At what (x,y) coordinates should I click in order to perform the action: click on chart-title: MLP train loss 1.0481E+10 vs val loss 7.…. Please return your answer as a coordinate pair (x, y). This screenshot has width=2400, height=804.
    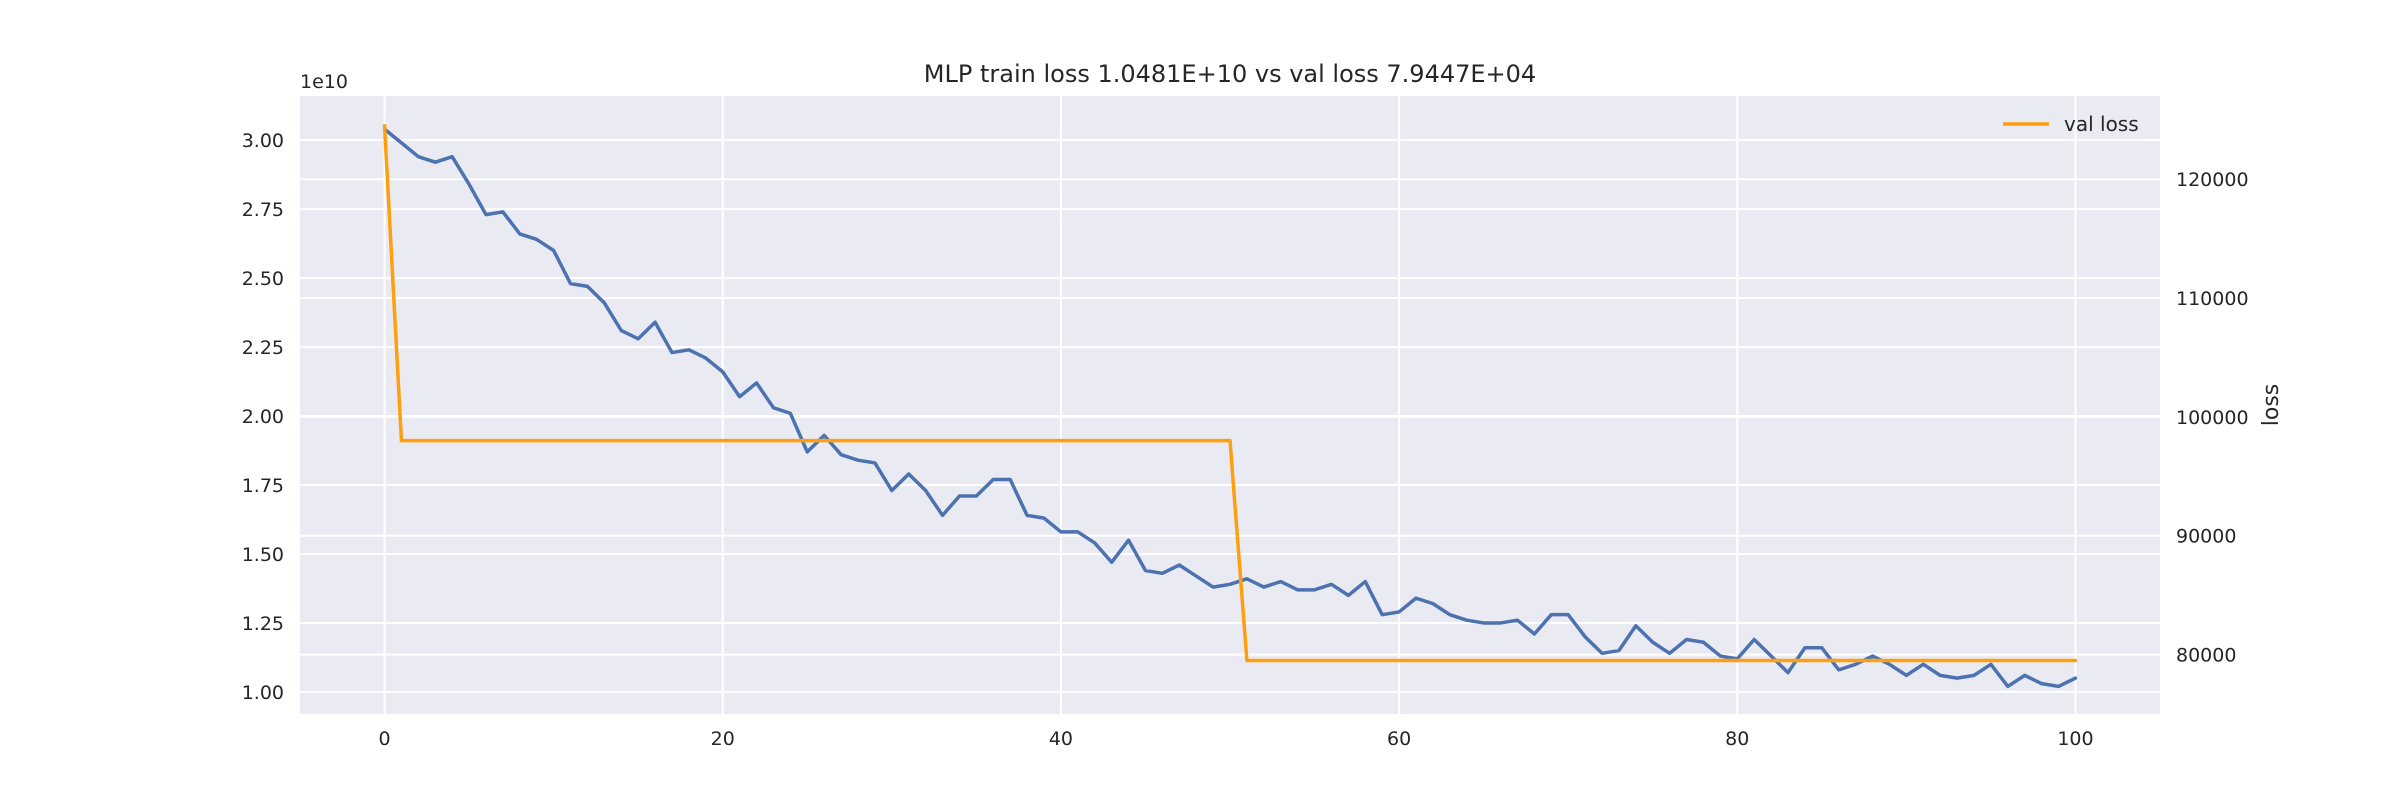
    Looking at the image, I should click on (1230, 74).